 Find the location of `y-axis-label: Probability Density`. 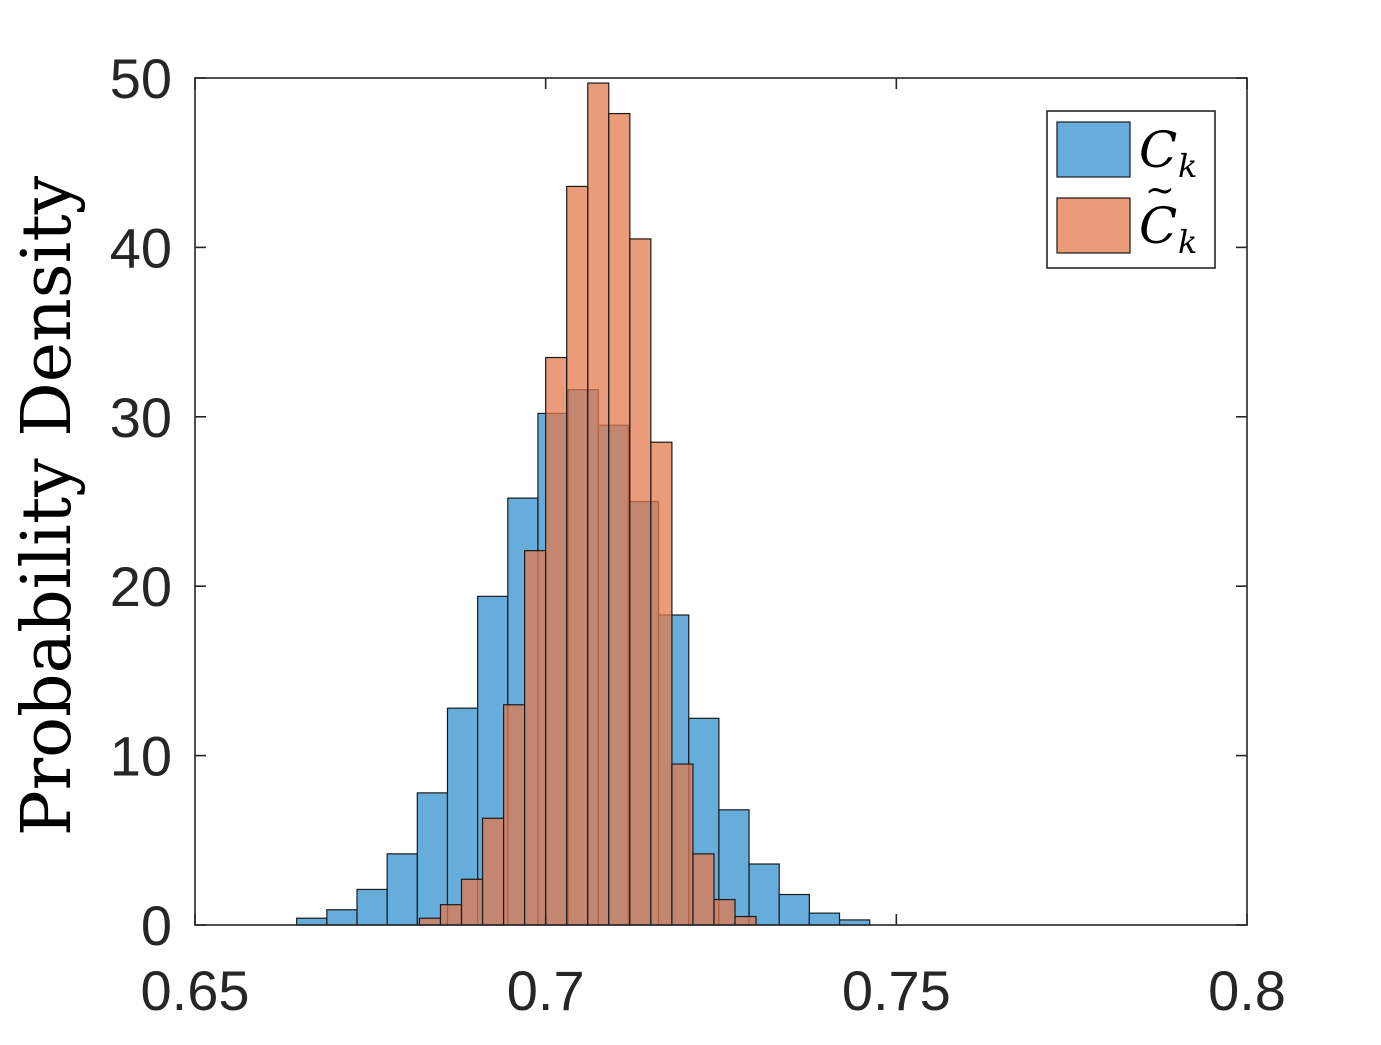

y-axis-label: Probability Density is located at coordinates (47, 505).